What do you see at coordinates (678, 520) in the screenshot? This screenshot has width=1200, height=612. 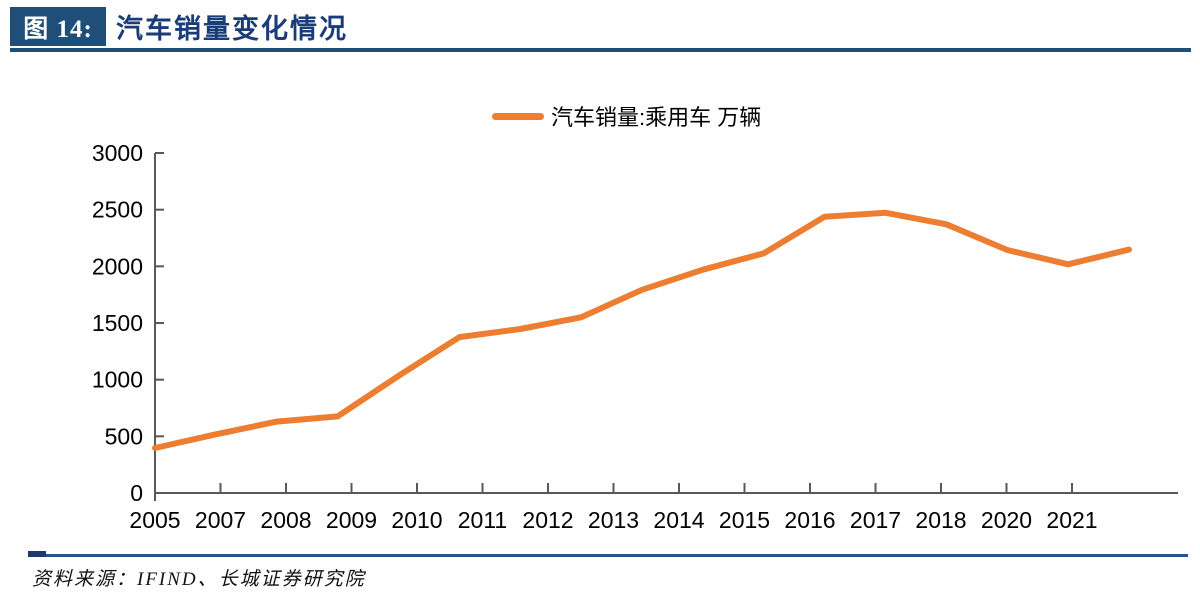 I see `x-tick-label: 2014` at bounding box center [678, 520].